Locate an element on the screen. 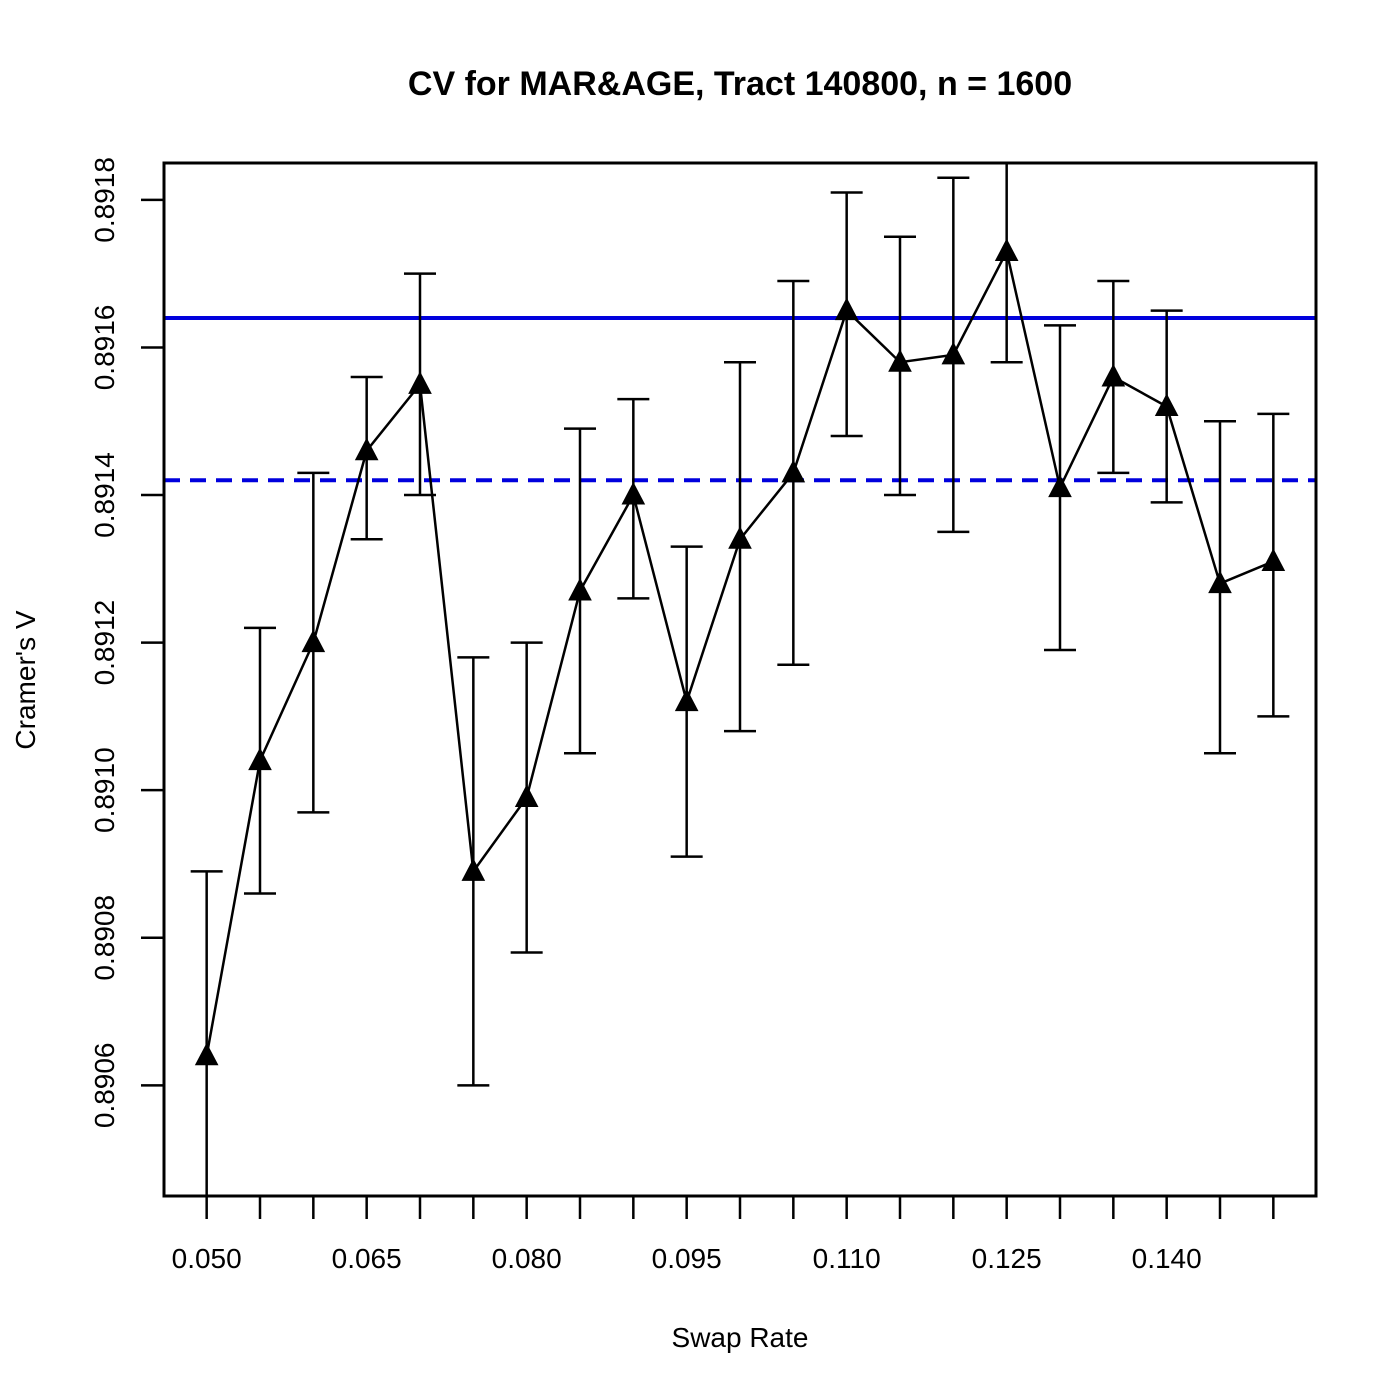 The height and width of the screenshot is (1400, 1400). x-tick-label: 0.065 is located at coordinates (367, 1258).